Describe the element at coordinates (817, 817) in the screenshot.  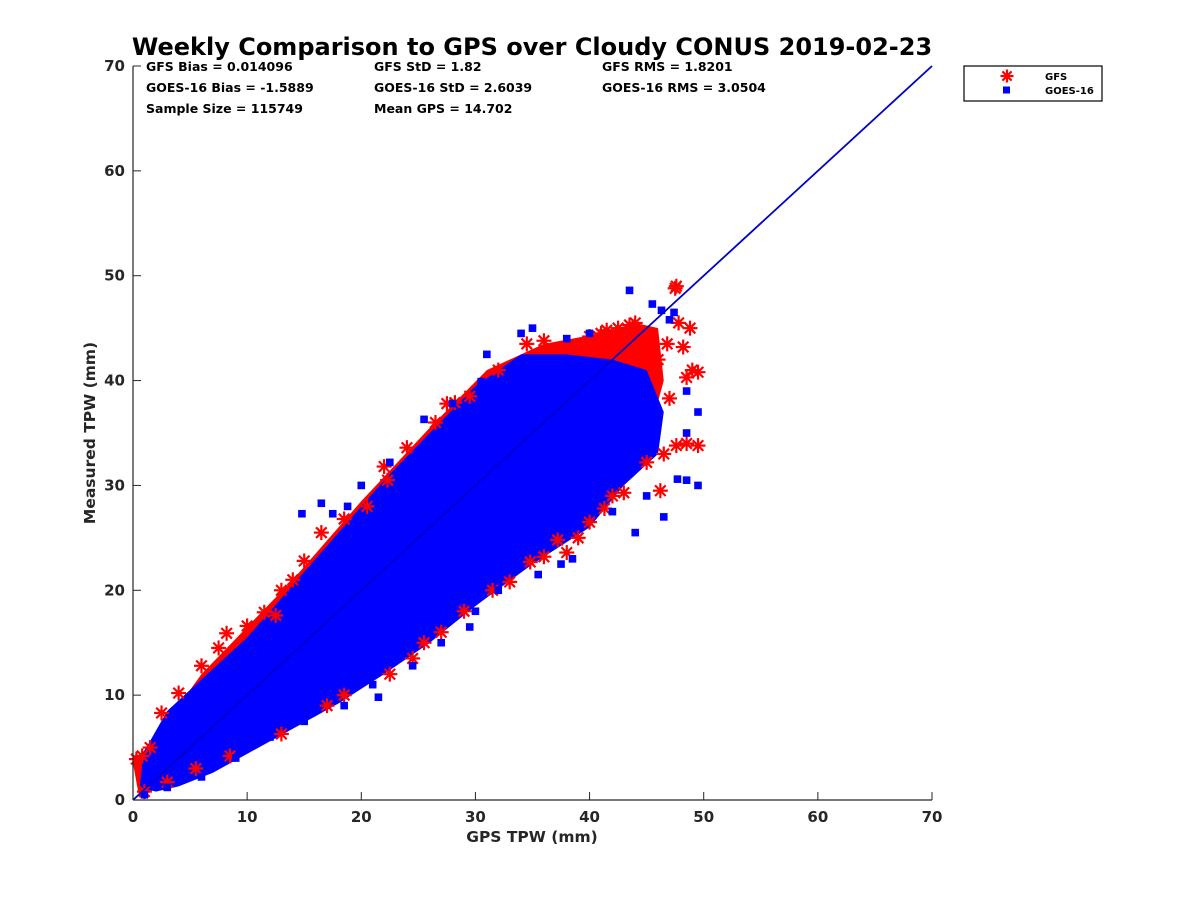
I see `x-tick-label: 60` at that location.